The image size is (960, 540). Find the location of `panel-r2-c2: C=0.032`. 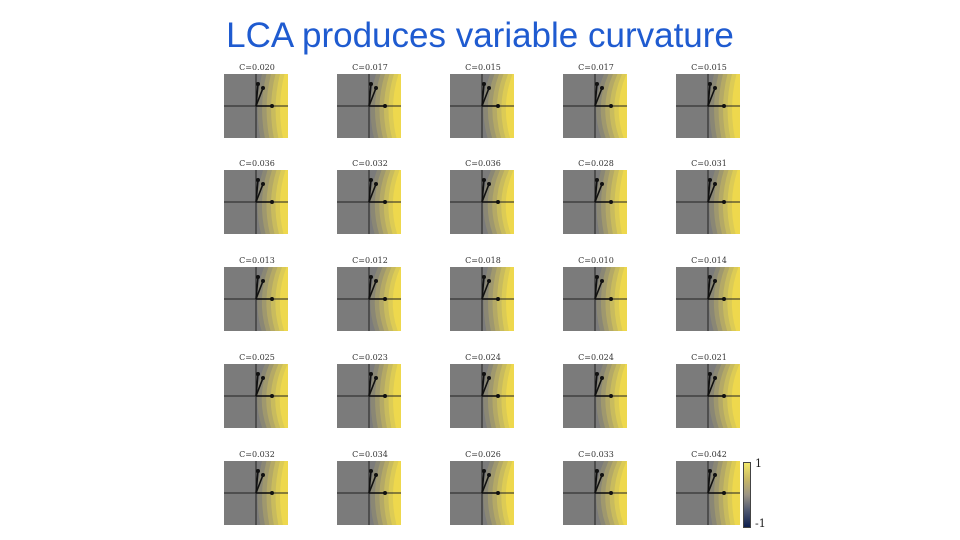

panel-r2-c2: C=0.032 is located at coordinates (370, 198).